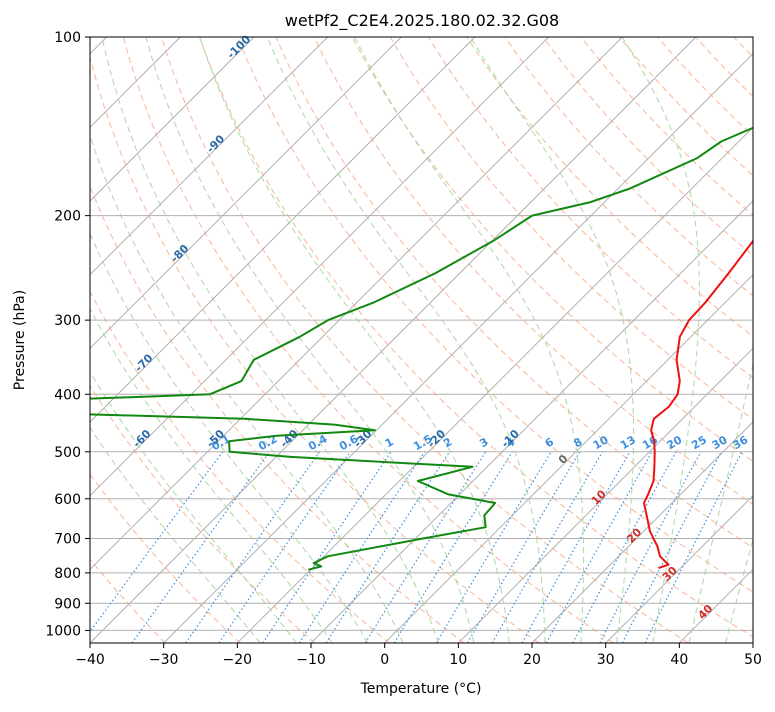 This screenshot has height=712, width=775. I want to click on x-tick-label: −30, so click(164, 660).